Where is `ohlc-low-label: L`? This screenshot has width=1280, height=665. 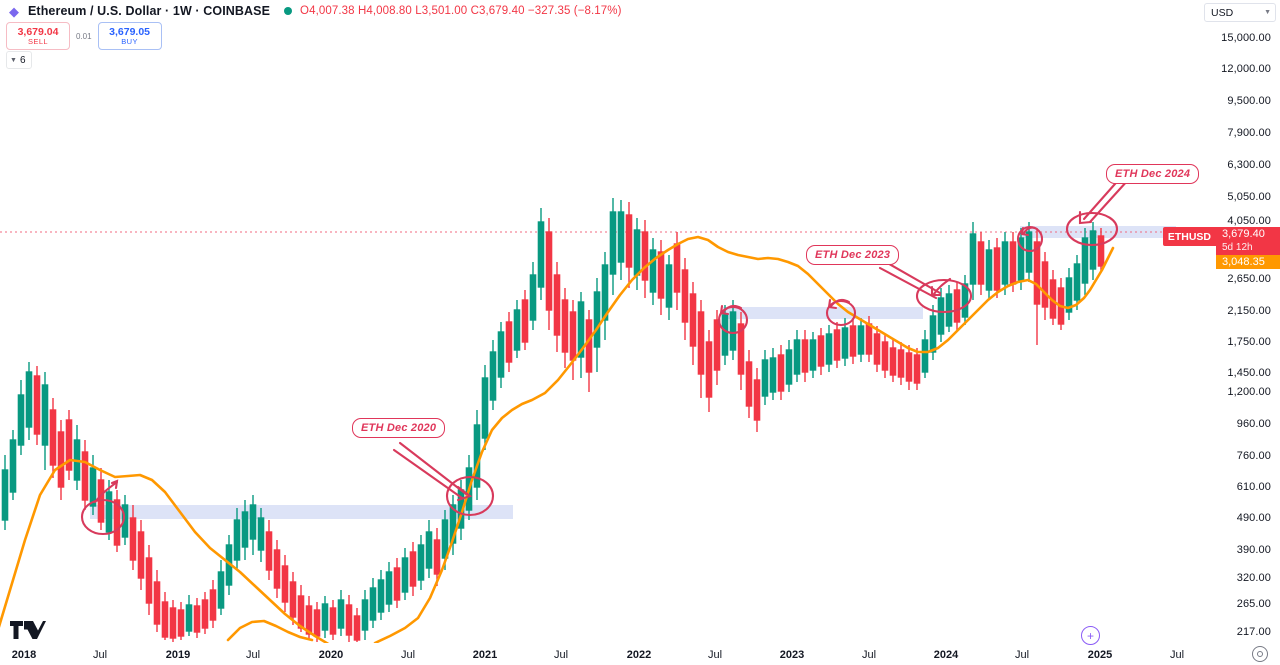 ohlc-low-label: L is located at coordinates (418, 11).